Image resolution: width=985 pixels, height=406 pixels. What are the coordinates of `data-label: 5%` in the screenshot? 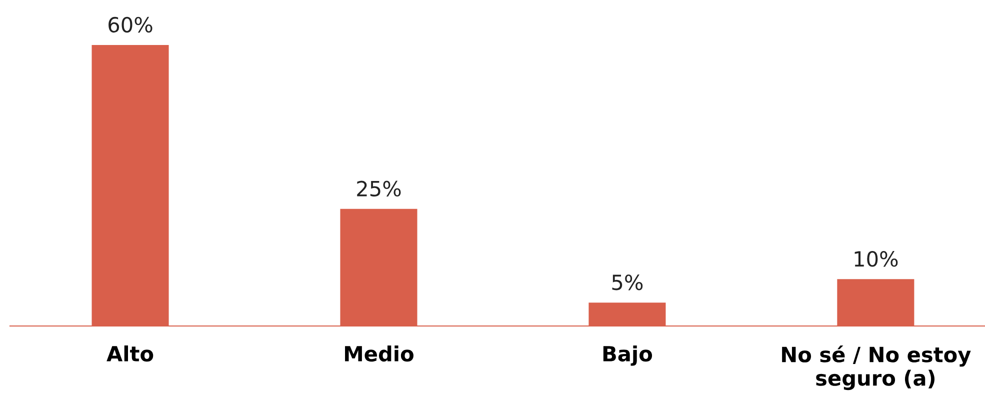 It's located at (627, 282).